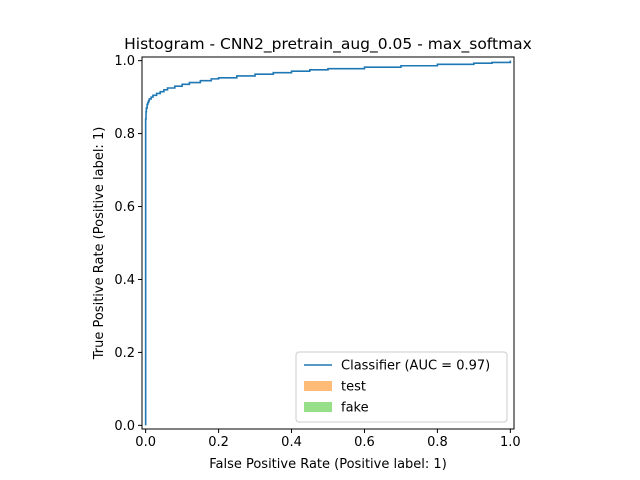 This screenshot has height=480, width=640. I want to click on x-axis-ticks: 0.0 0.2 0.4 0.6 0.8 1.0, so click(328, 439).